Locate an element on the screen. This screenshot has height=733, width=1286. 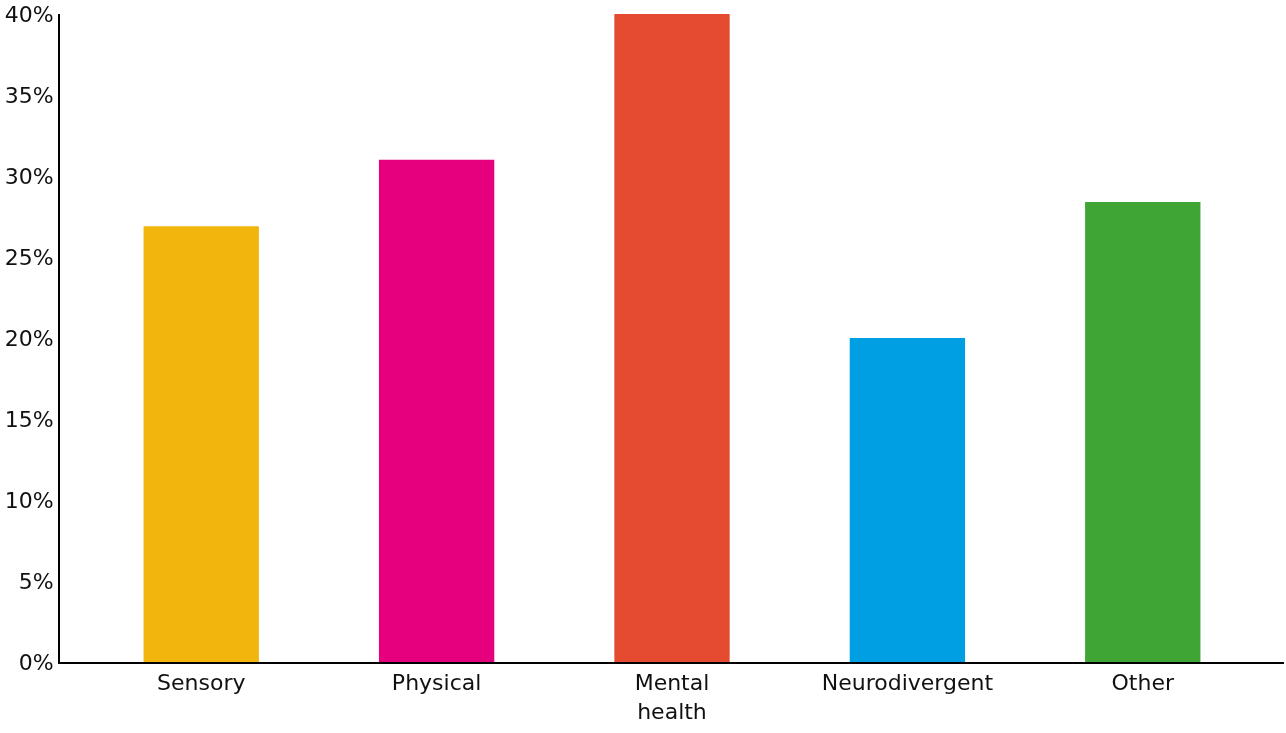
y-tick-label: 25% is located at coordinates (29, 257).